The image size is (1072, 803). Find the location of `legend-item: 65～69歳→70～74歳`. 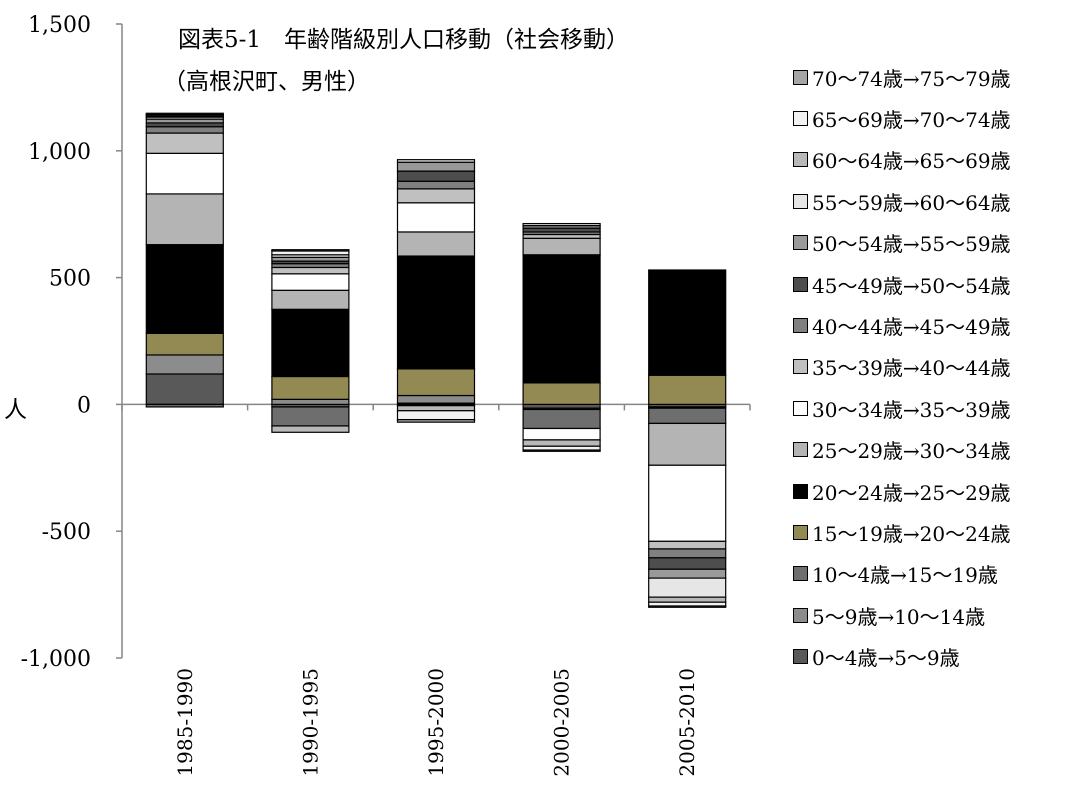

legend-item: 65～69歳→70～74歳 is located at coordinates (902, 118).